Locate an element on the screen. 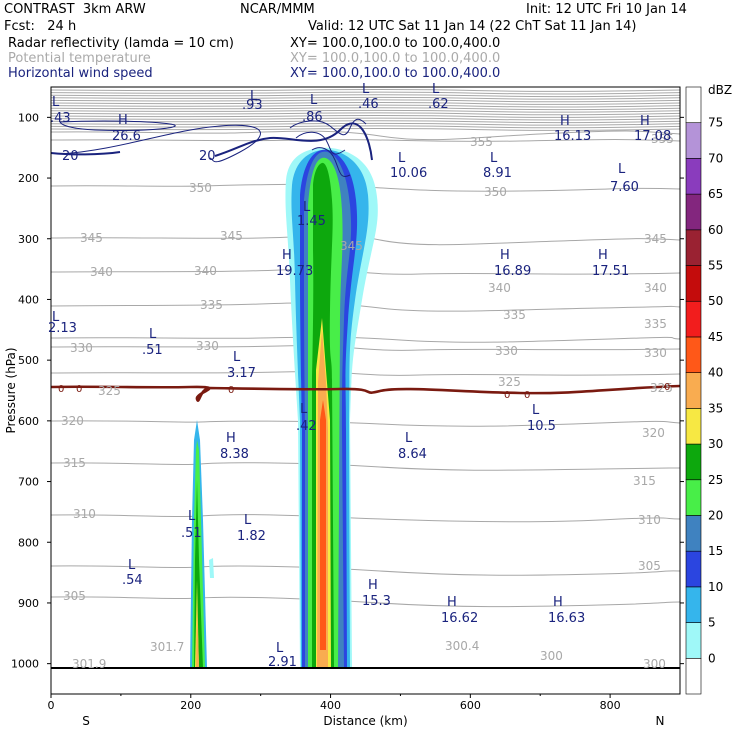 The height and width of the screenshot is (740, 740). extremum-value: 1.82 is located at coordinates (251, 536).